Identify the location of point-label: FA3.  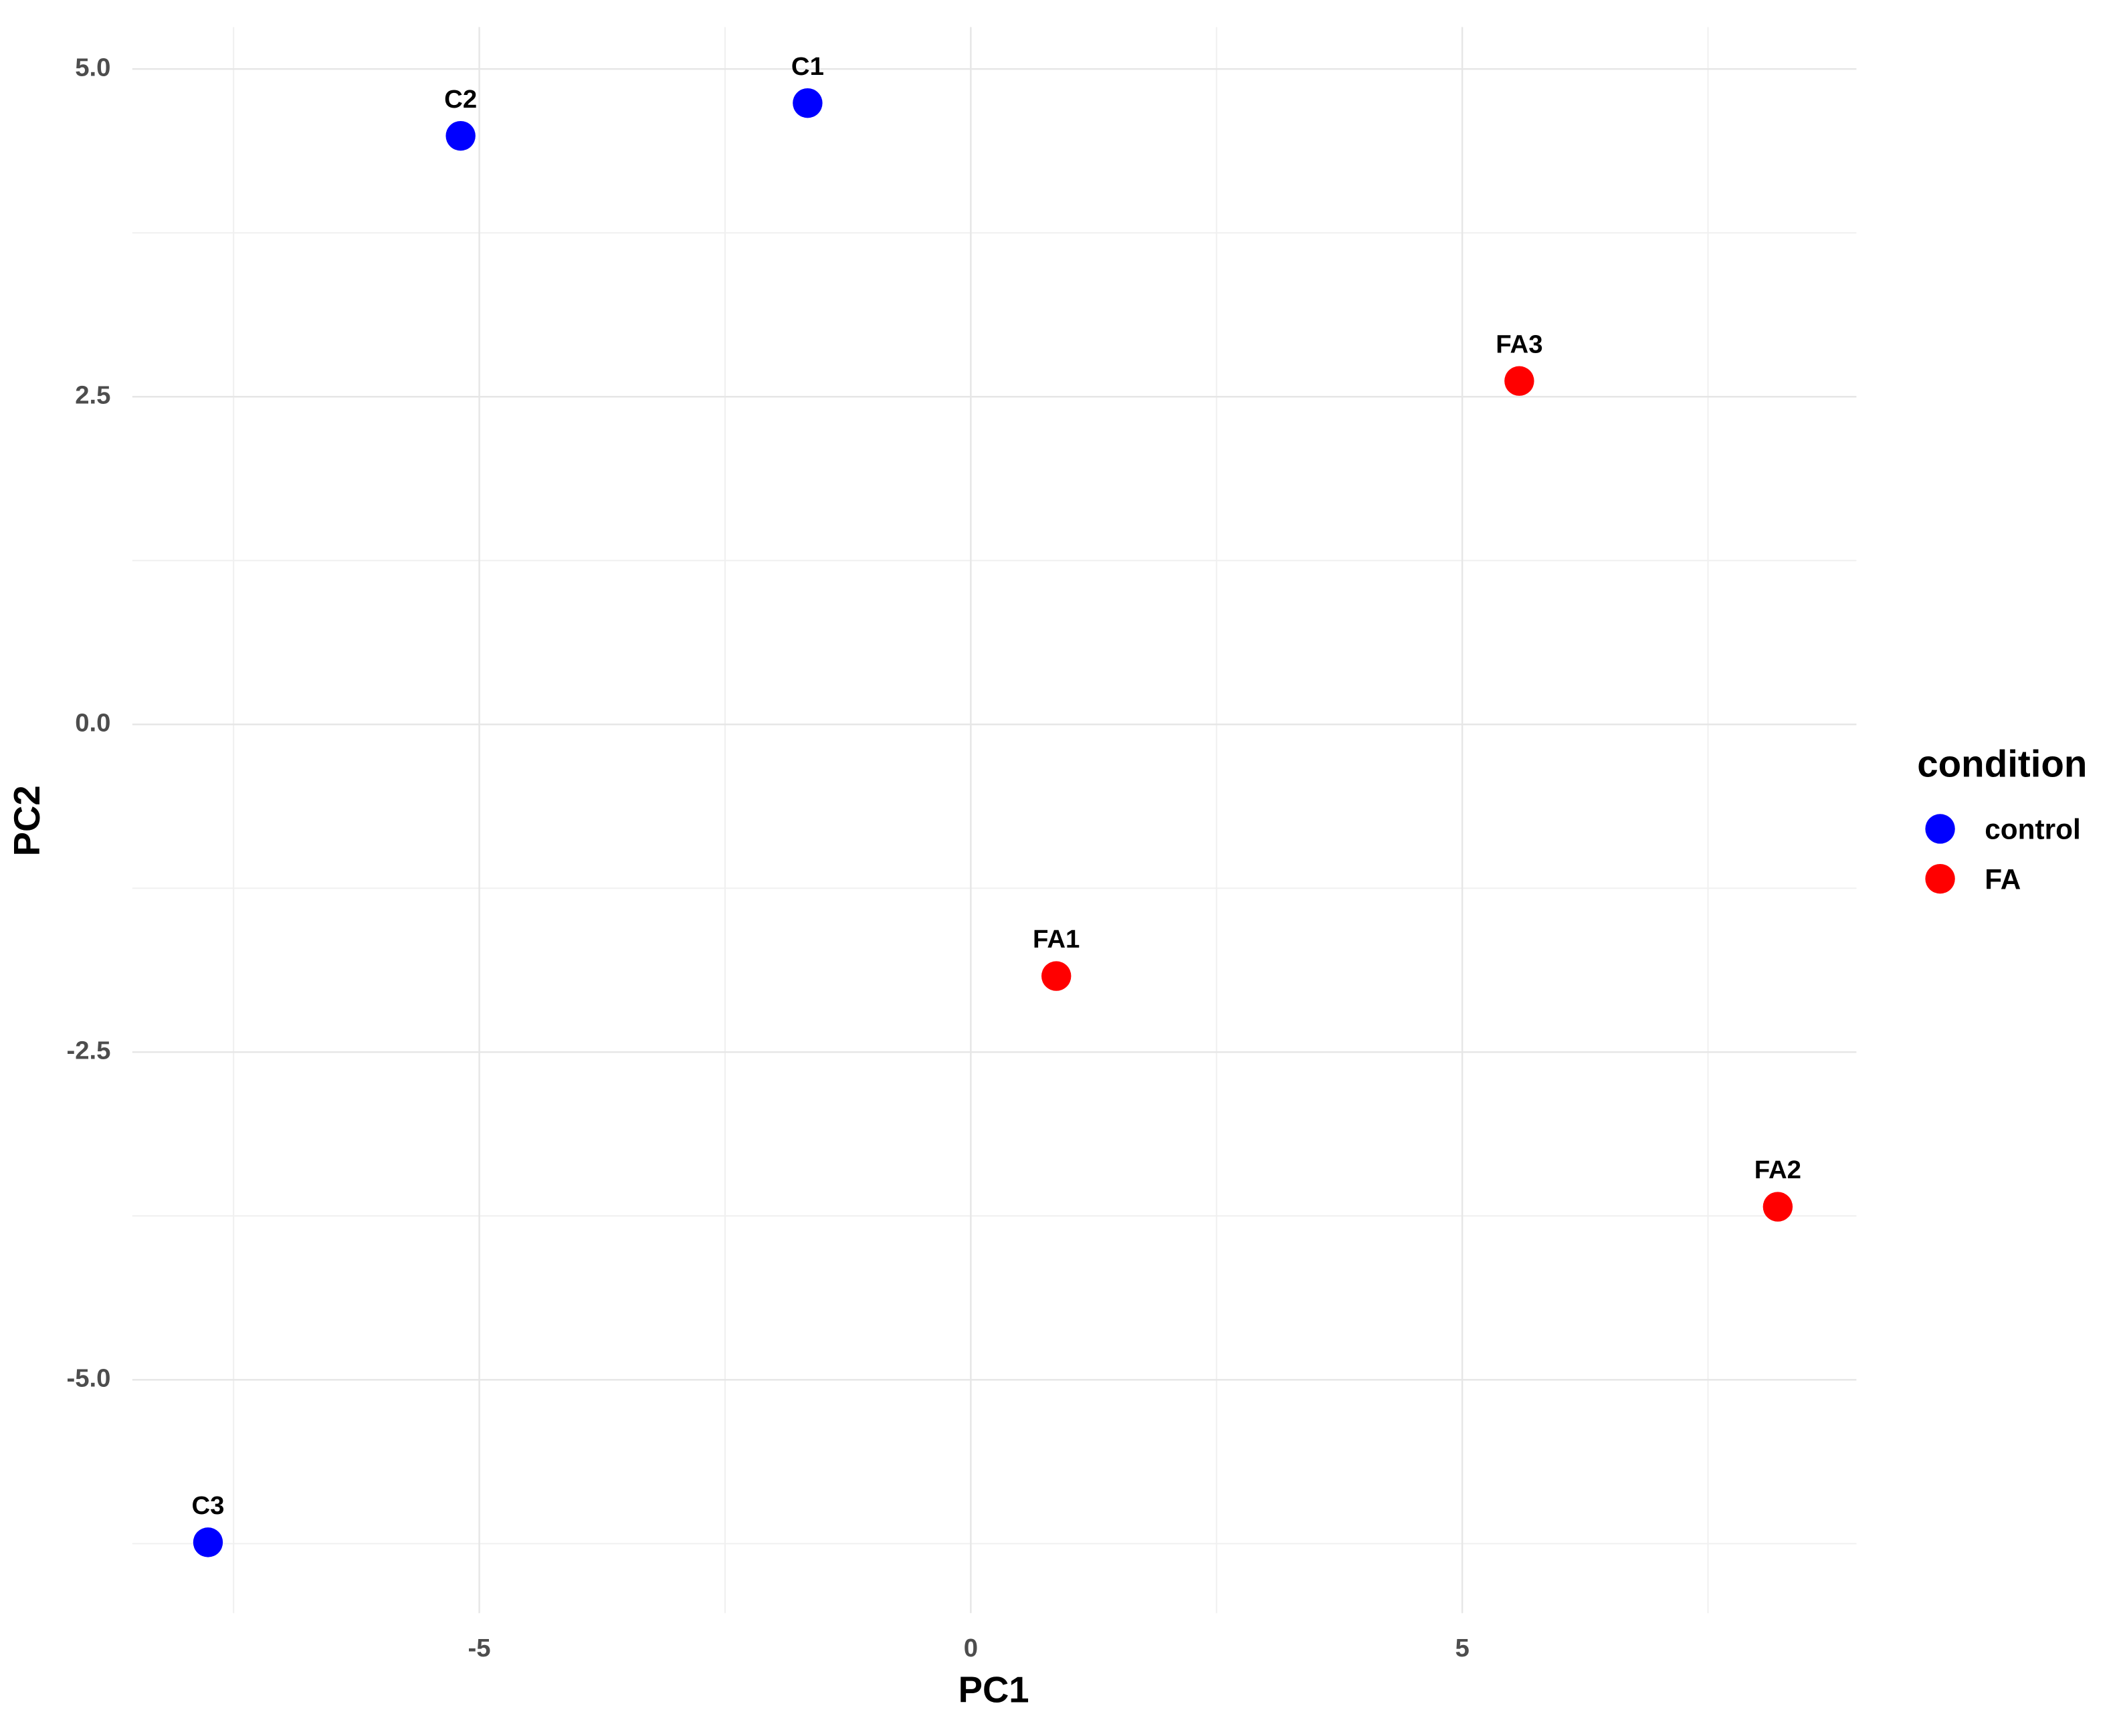
(1519, 344).